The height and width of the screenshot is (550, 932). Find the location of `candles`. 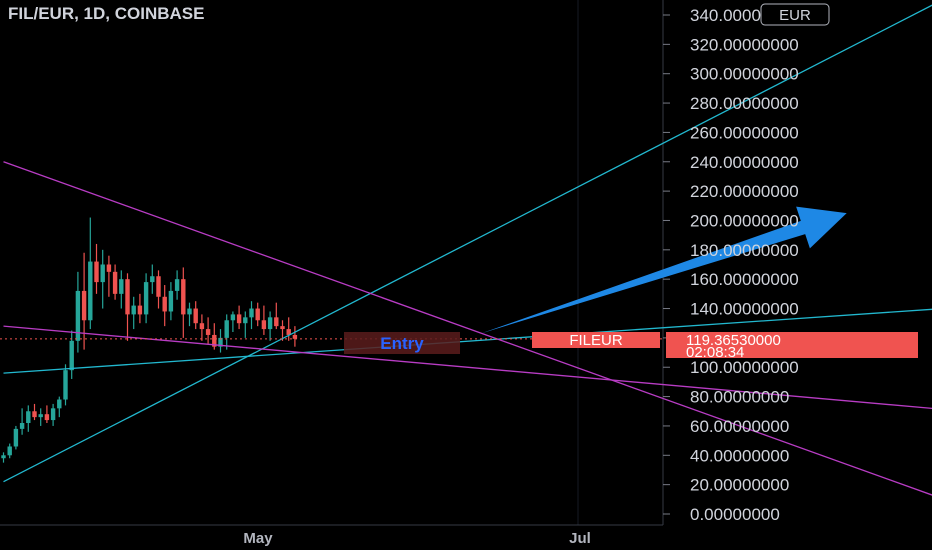

candles is located at coordinates (149, 340).